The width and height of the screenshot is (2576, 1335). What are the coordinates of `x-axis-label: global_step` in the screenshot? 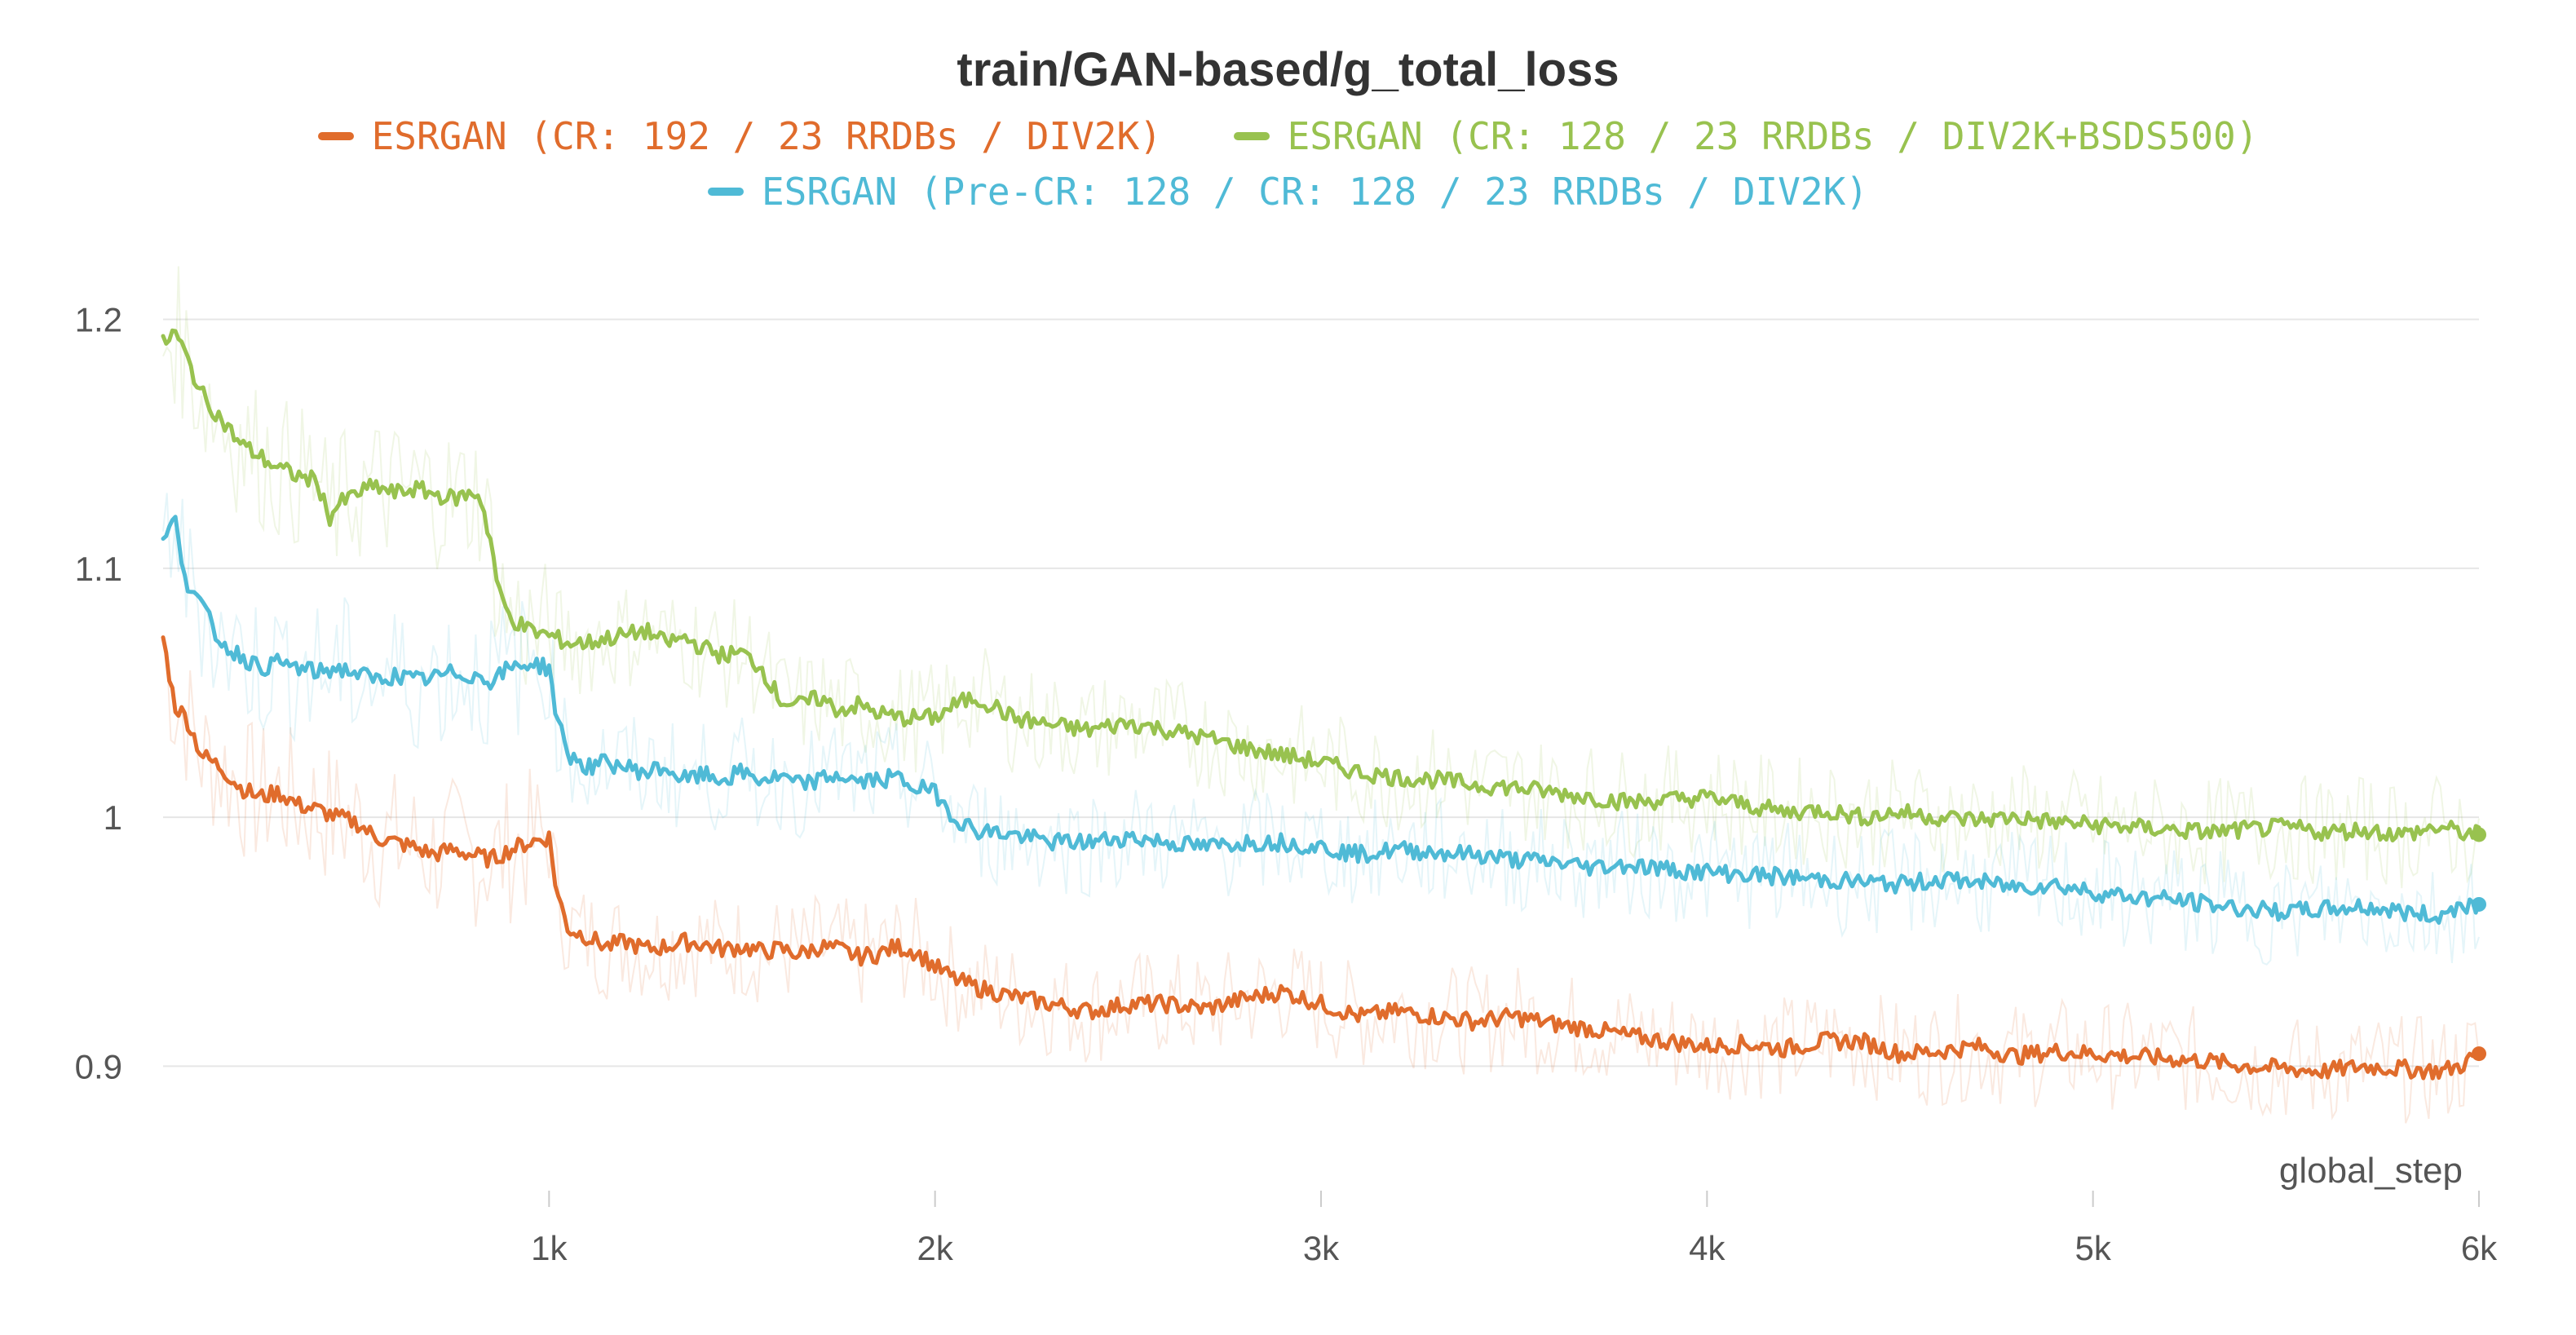 It's located at (2371, 1171).